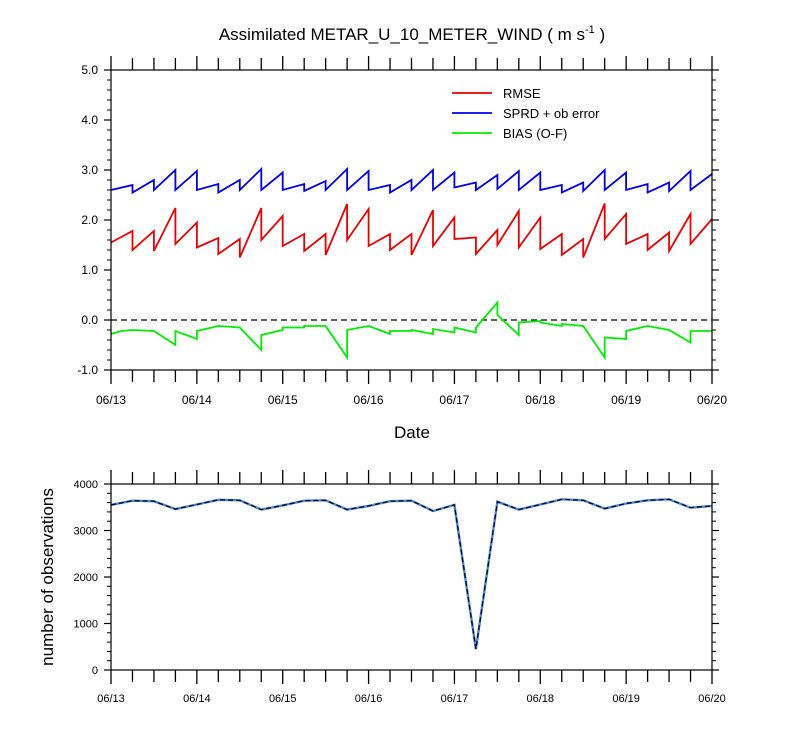 This screenshot has width=800, height=750. What do you see at coordinates (89, 120) in the screenshot?
I see `y-tick-label: 4.0` at bounding box center [89, 120].